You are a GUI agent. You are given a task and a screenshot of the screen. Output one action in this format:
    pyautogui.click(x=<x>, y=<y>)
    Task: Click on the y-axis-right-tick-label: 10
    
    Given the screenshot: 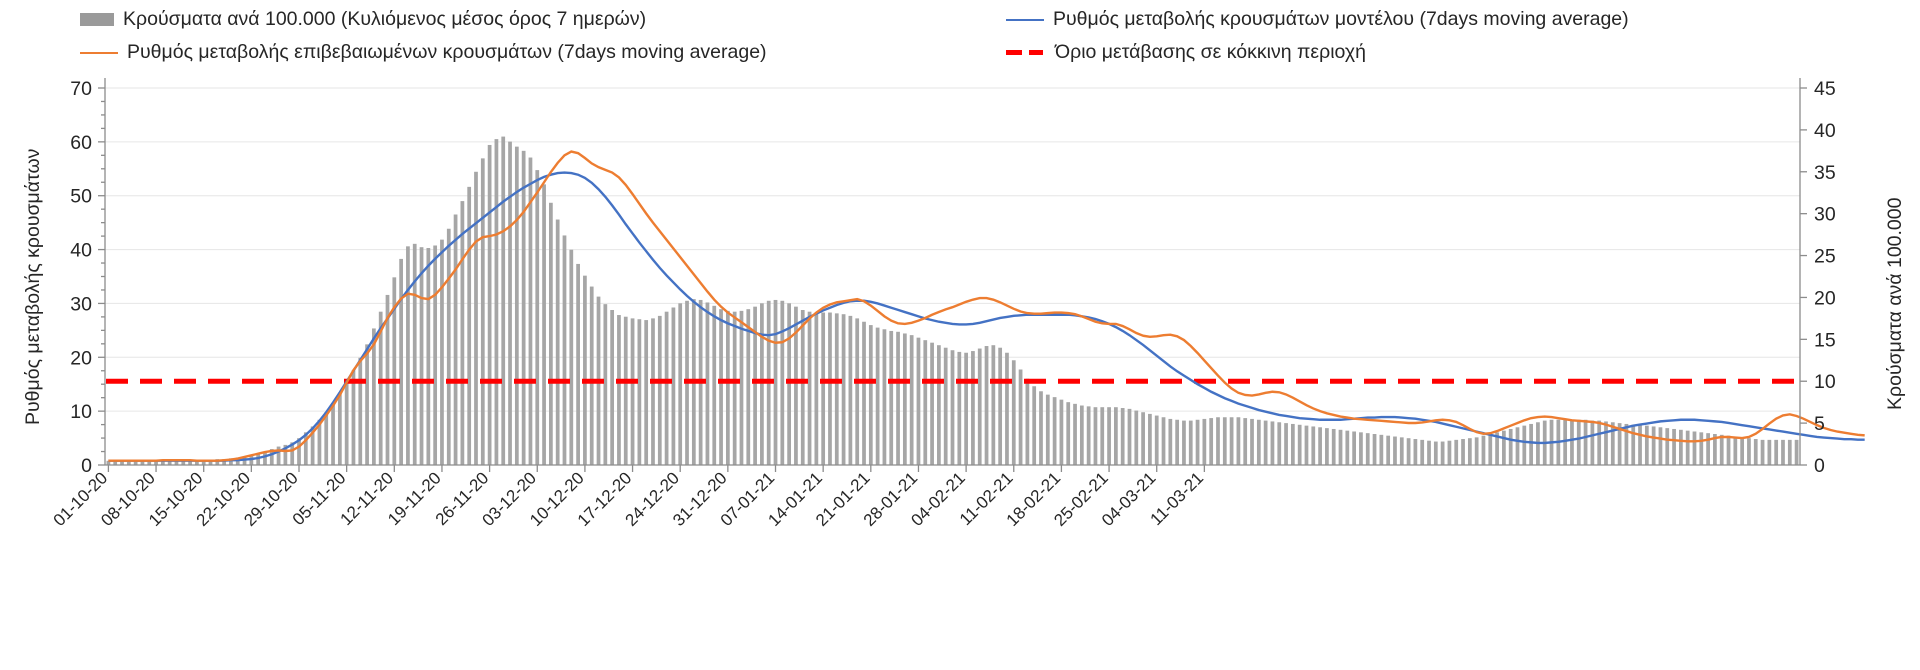 What is the action you would take?
    pyautogui.click(x=1825, y=382)
    